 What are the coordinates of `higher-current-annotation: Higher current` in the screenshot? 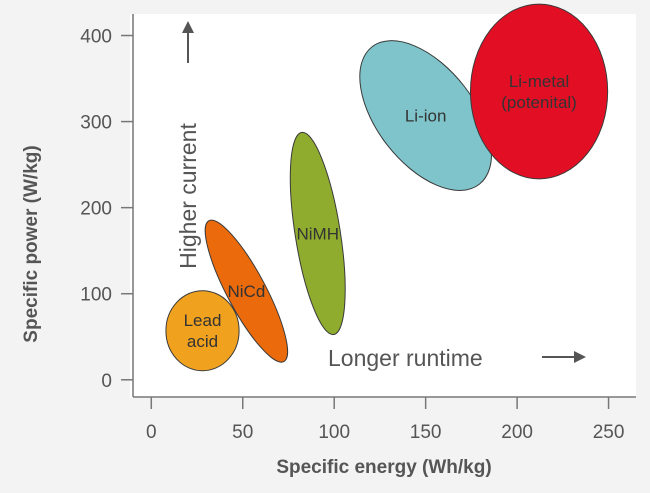 It's located at (188, 196).